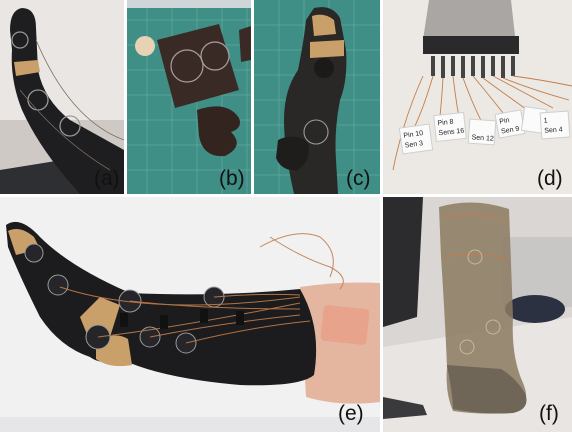  Describe the element at coordinates (451, 133) in the screenshot. I see `tag-2-line2: Sens 16` at that location.